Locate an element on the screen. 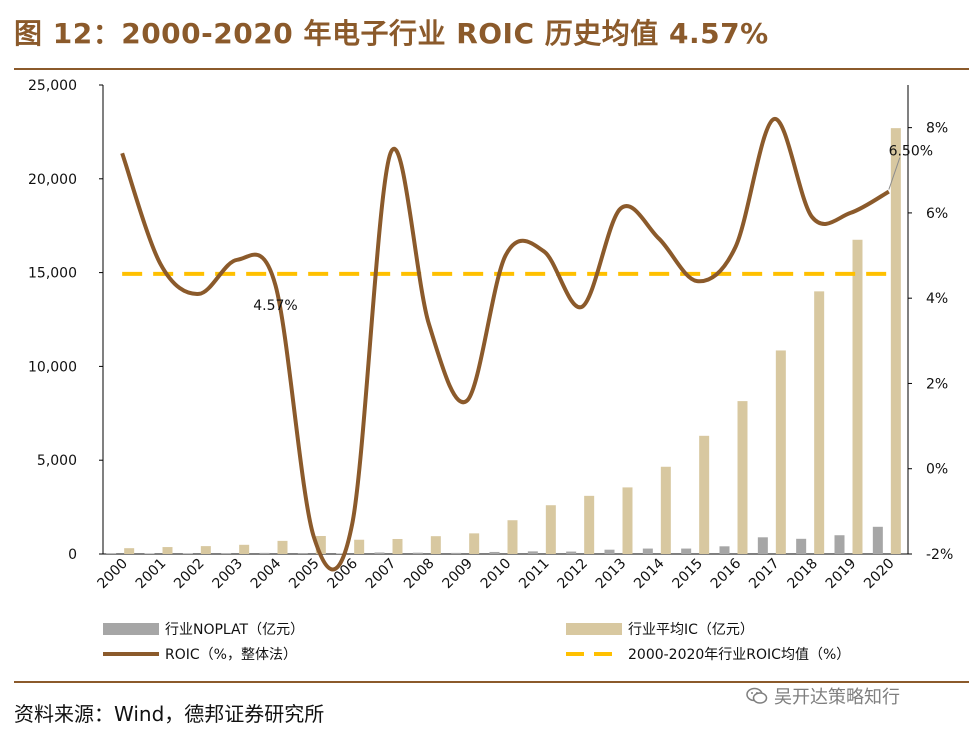  legend-roic-label: ROIC（%，整体法） is located at coordinates (231, 655).